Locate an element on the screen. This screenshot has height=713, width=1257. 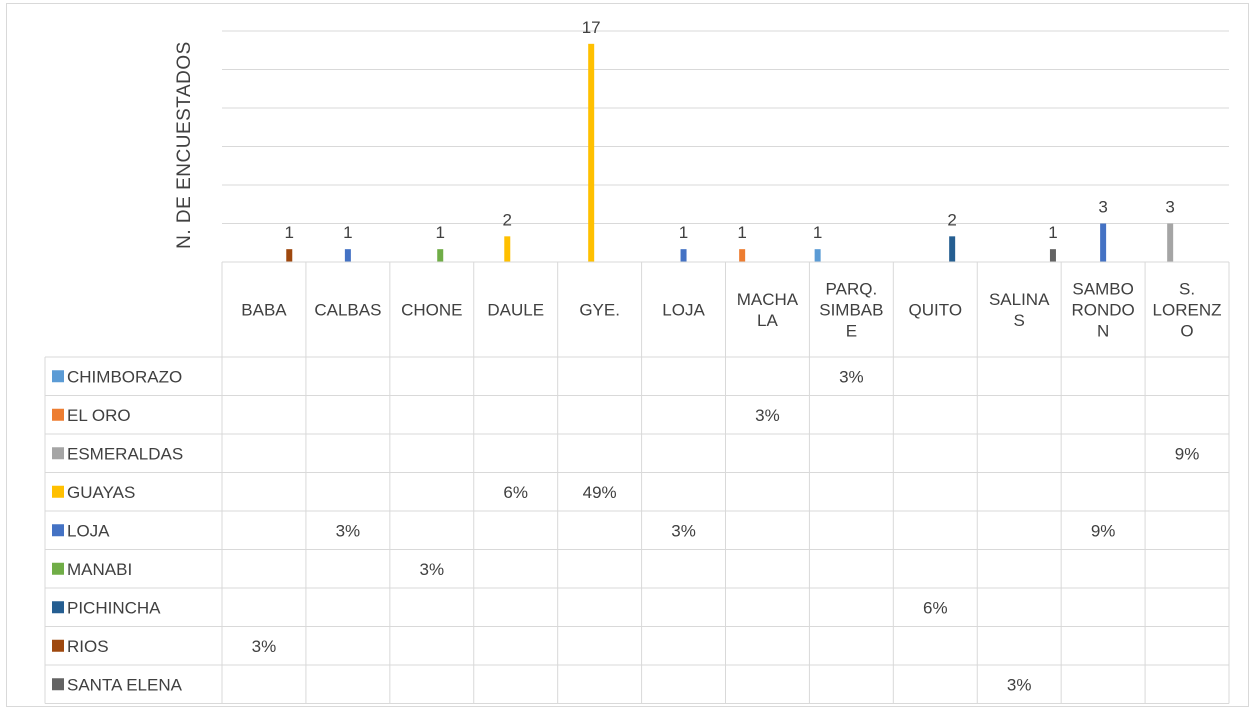
bar-loja-samborondon is located at coordinates (1103, 242).